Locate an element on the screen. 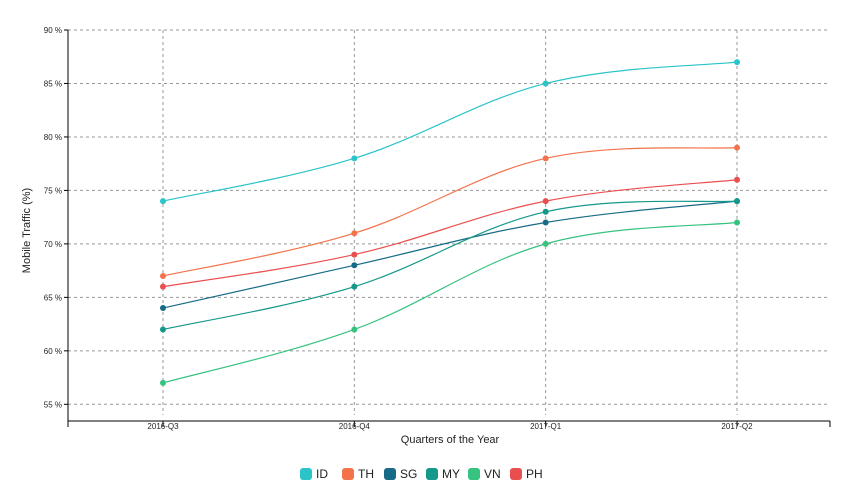 The width and height of the screenshot is (868, 496). legend-item-id: ID is located at coordinates (314, 474).